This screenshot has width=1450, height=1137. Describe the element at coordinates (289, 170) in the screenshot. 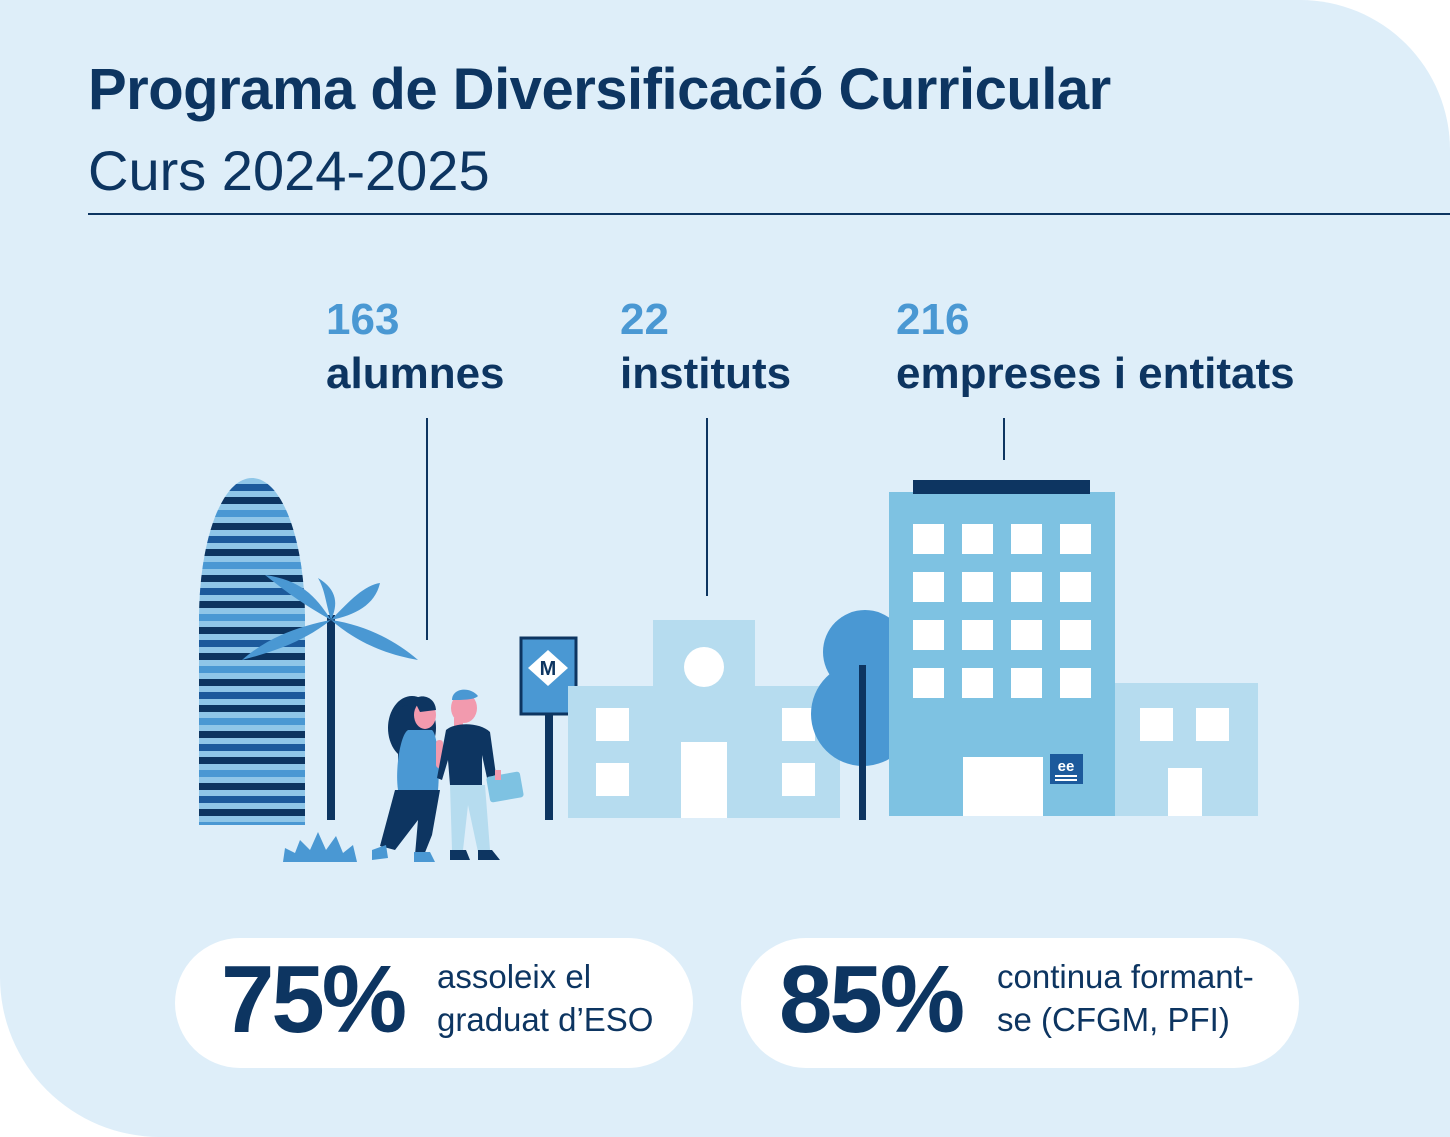

I see `page-subtitle: Curs 2024-2025` at that location.